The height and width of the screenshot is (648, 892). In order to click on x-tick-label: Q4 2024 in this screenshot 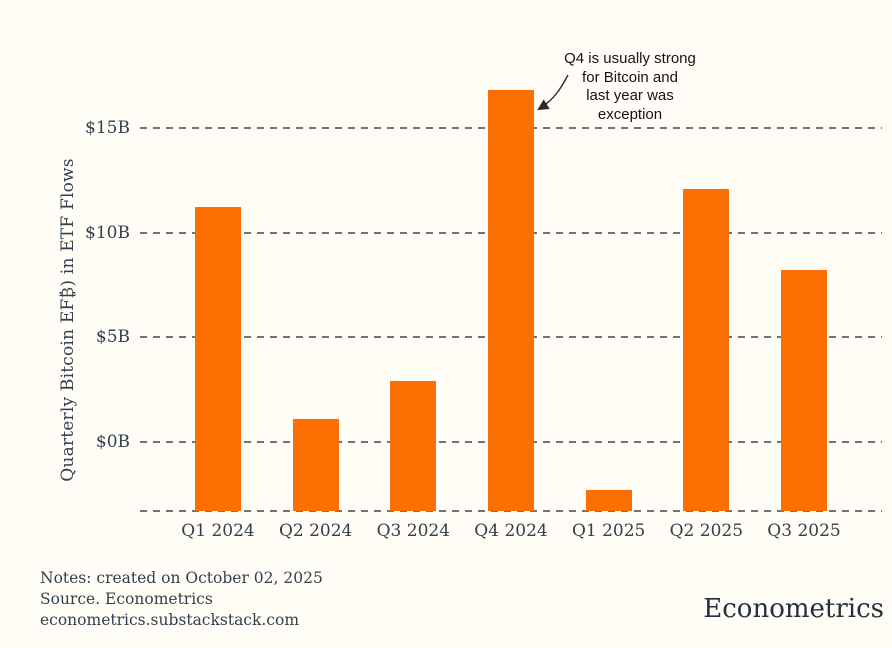, I will do `click(511, 531)`.